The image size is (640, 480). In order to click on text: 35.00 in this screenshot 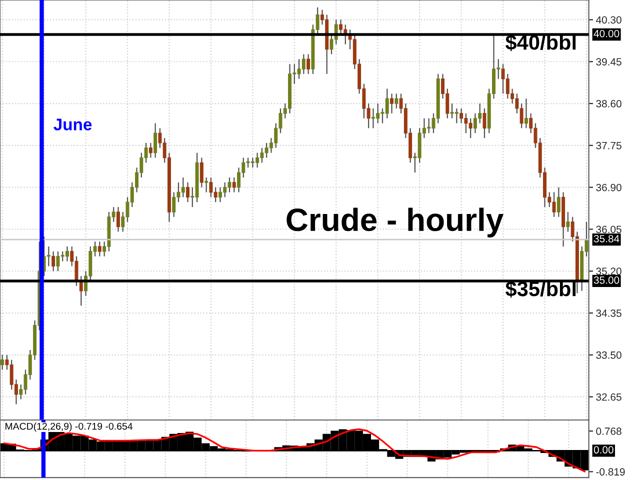, I will do `click(607, 280)`.